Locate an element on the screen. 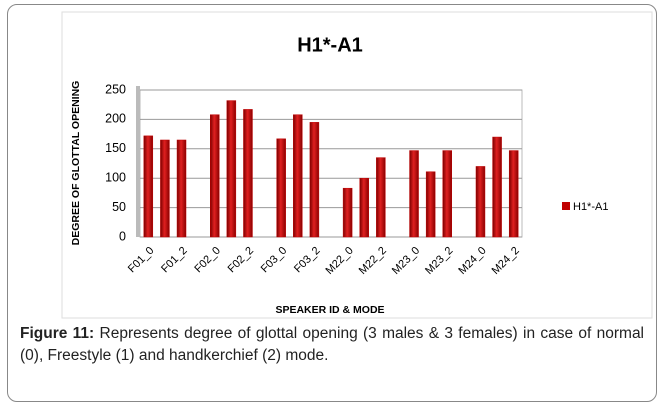 Image resolution: width=664 pixels, height=408 pixels. legend-label: H1*-A1 is located at coordinates (590, 207).